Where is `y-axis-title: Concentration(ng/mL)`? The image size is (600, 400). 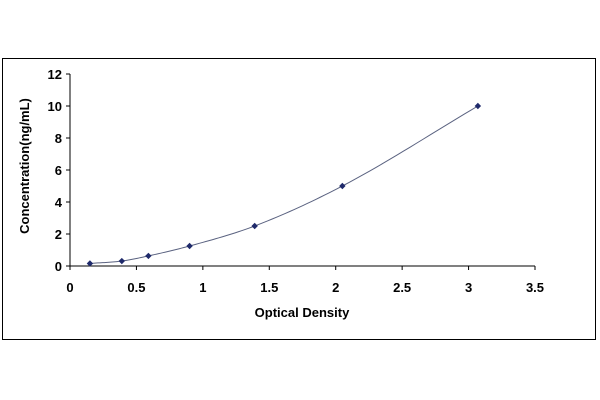
y-axis-title: Concentration(ng/mL) is located at coordinates (24, 166).